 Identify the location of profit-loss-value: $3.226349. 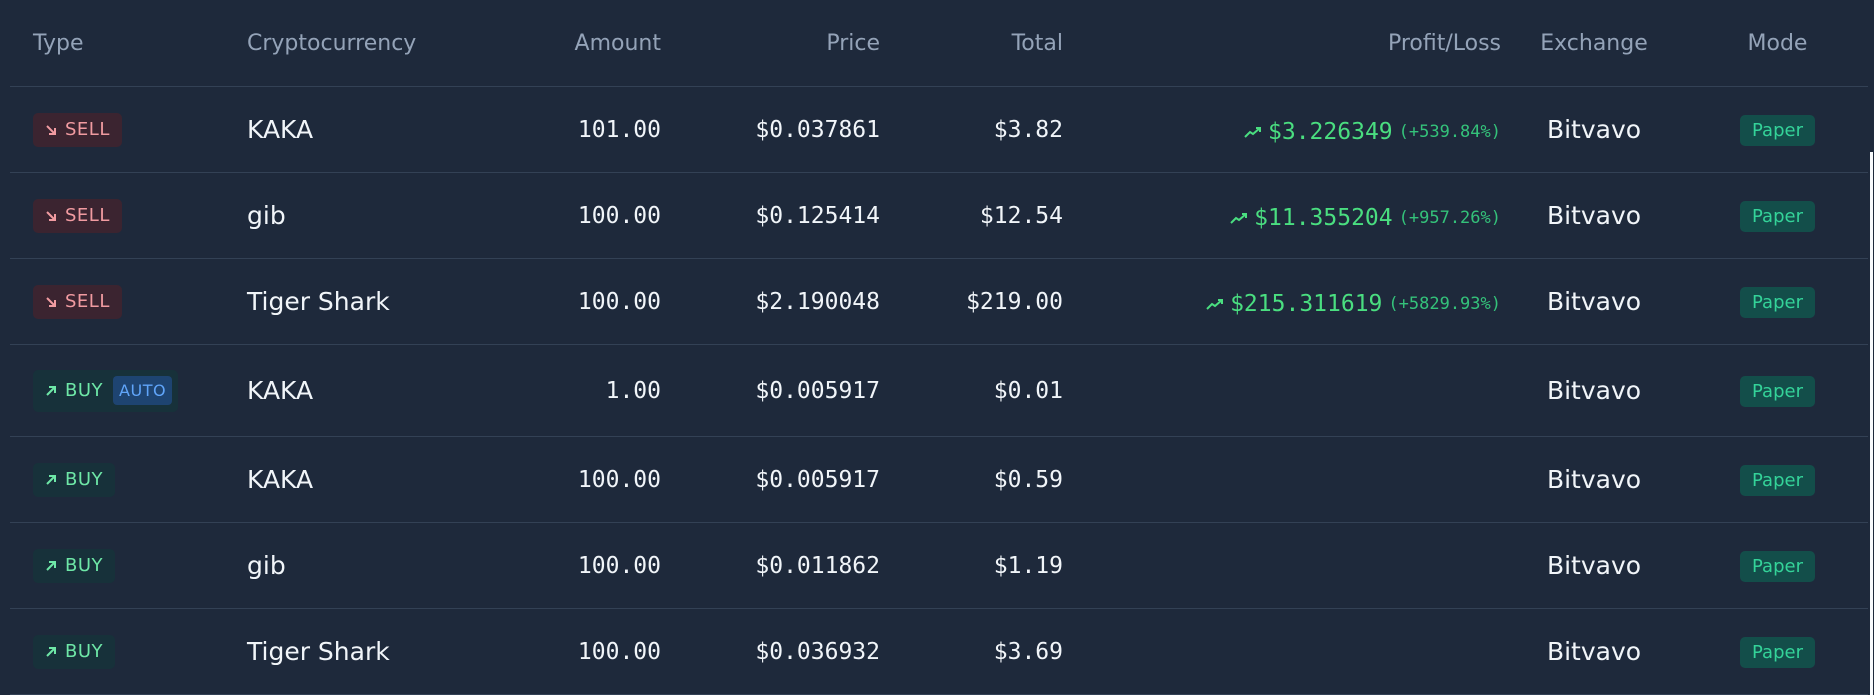
(1330, 131).